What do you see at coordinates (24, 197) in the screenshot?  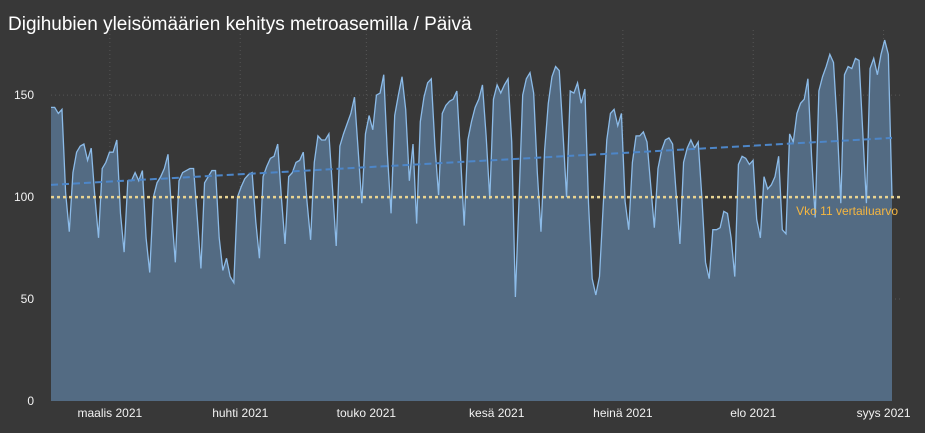 I see `y-tick-label: 100` at bounding box center [24, 197].